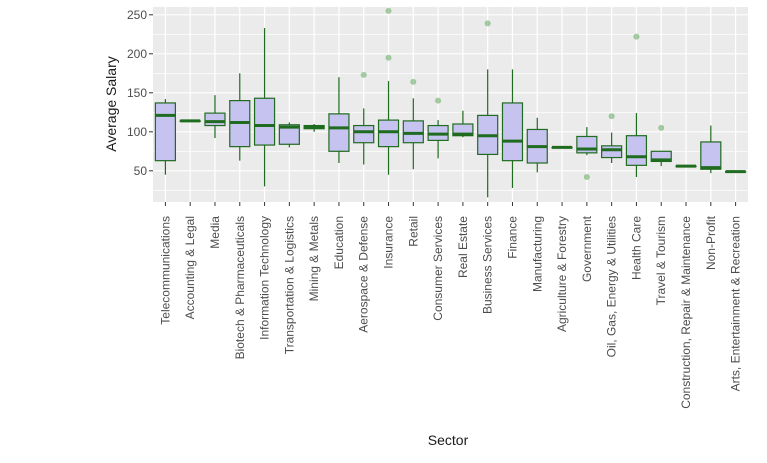 The width and height of the screenshot is (767, 463). What do you see at coordinates (413, 231) in the screenshot?
I see `x-tick-label: Retail` at bounding box center [413, 231].